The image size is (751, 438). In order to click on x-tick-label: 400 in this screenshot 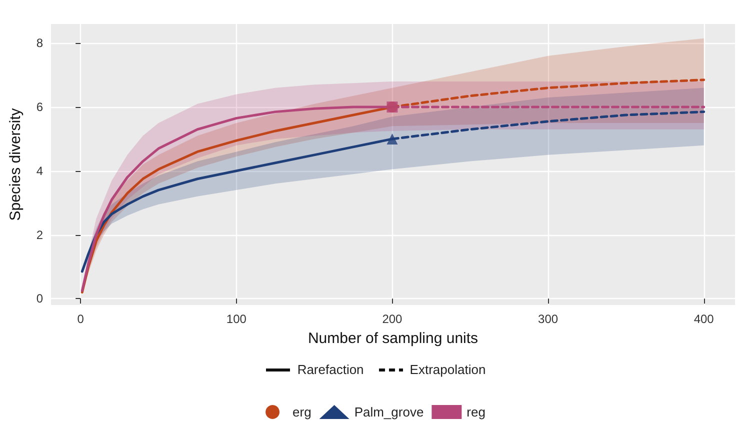, I will do `click(704, 319)`.